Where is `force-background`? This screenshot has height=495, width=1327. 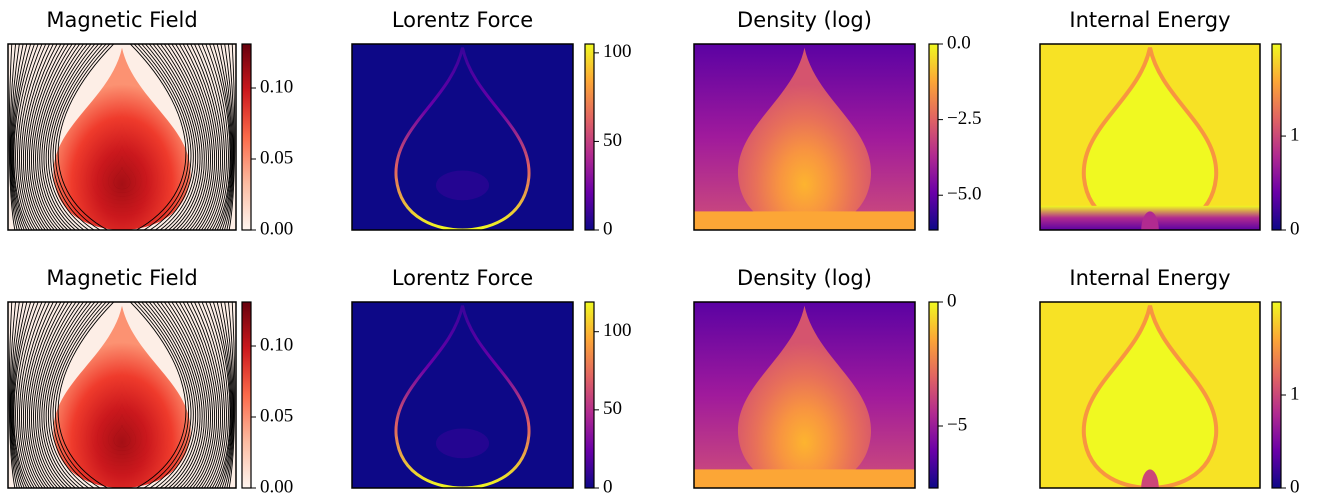 force-background is located at coordinates (462, 395).